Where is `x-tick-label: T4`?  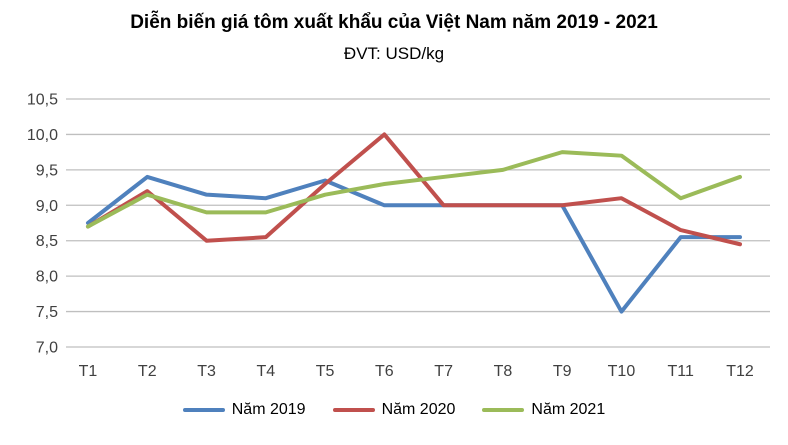
x-tick-label: T4 is located at coordinates (265, 371).